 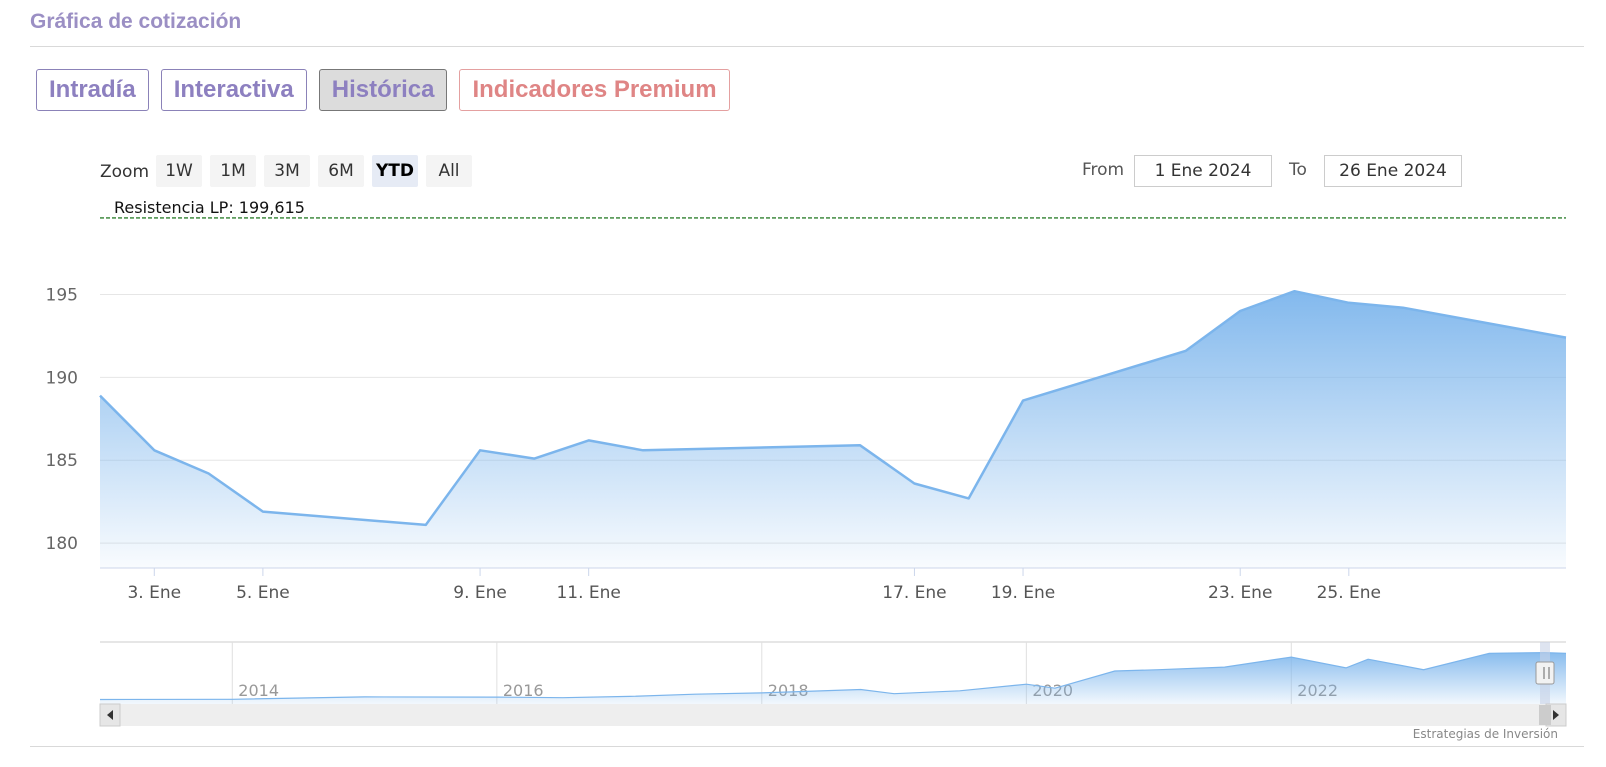 What do you see at coordinates (1023, 593) in the screenshot?
I see `x-tick-label: 19. Ene` at bounding box center [1023, 593].